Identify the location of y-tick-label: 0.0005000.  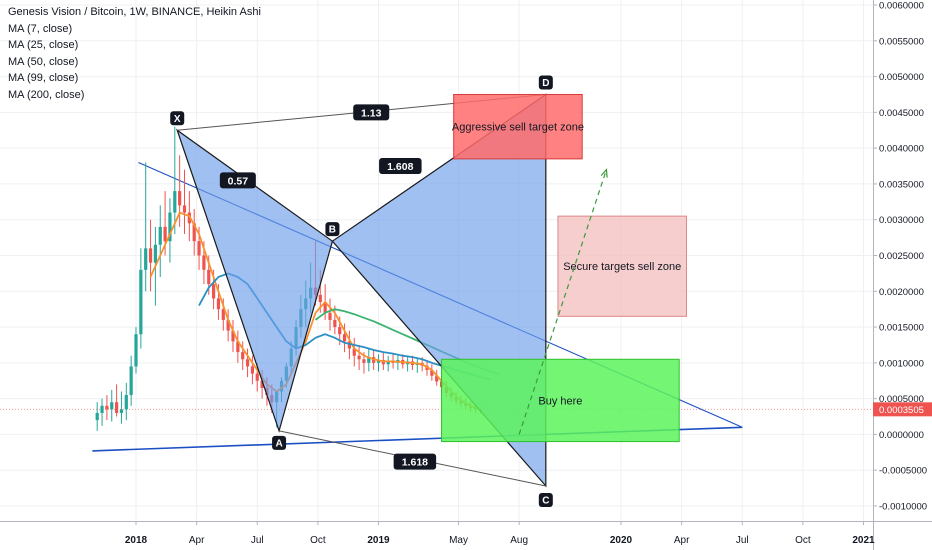
(901, 399).